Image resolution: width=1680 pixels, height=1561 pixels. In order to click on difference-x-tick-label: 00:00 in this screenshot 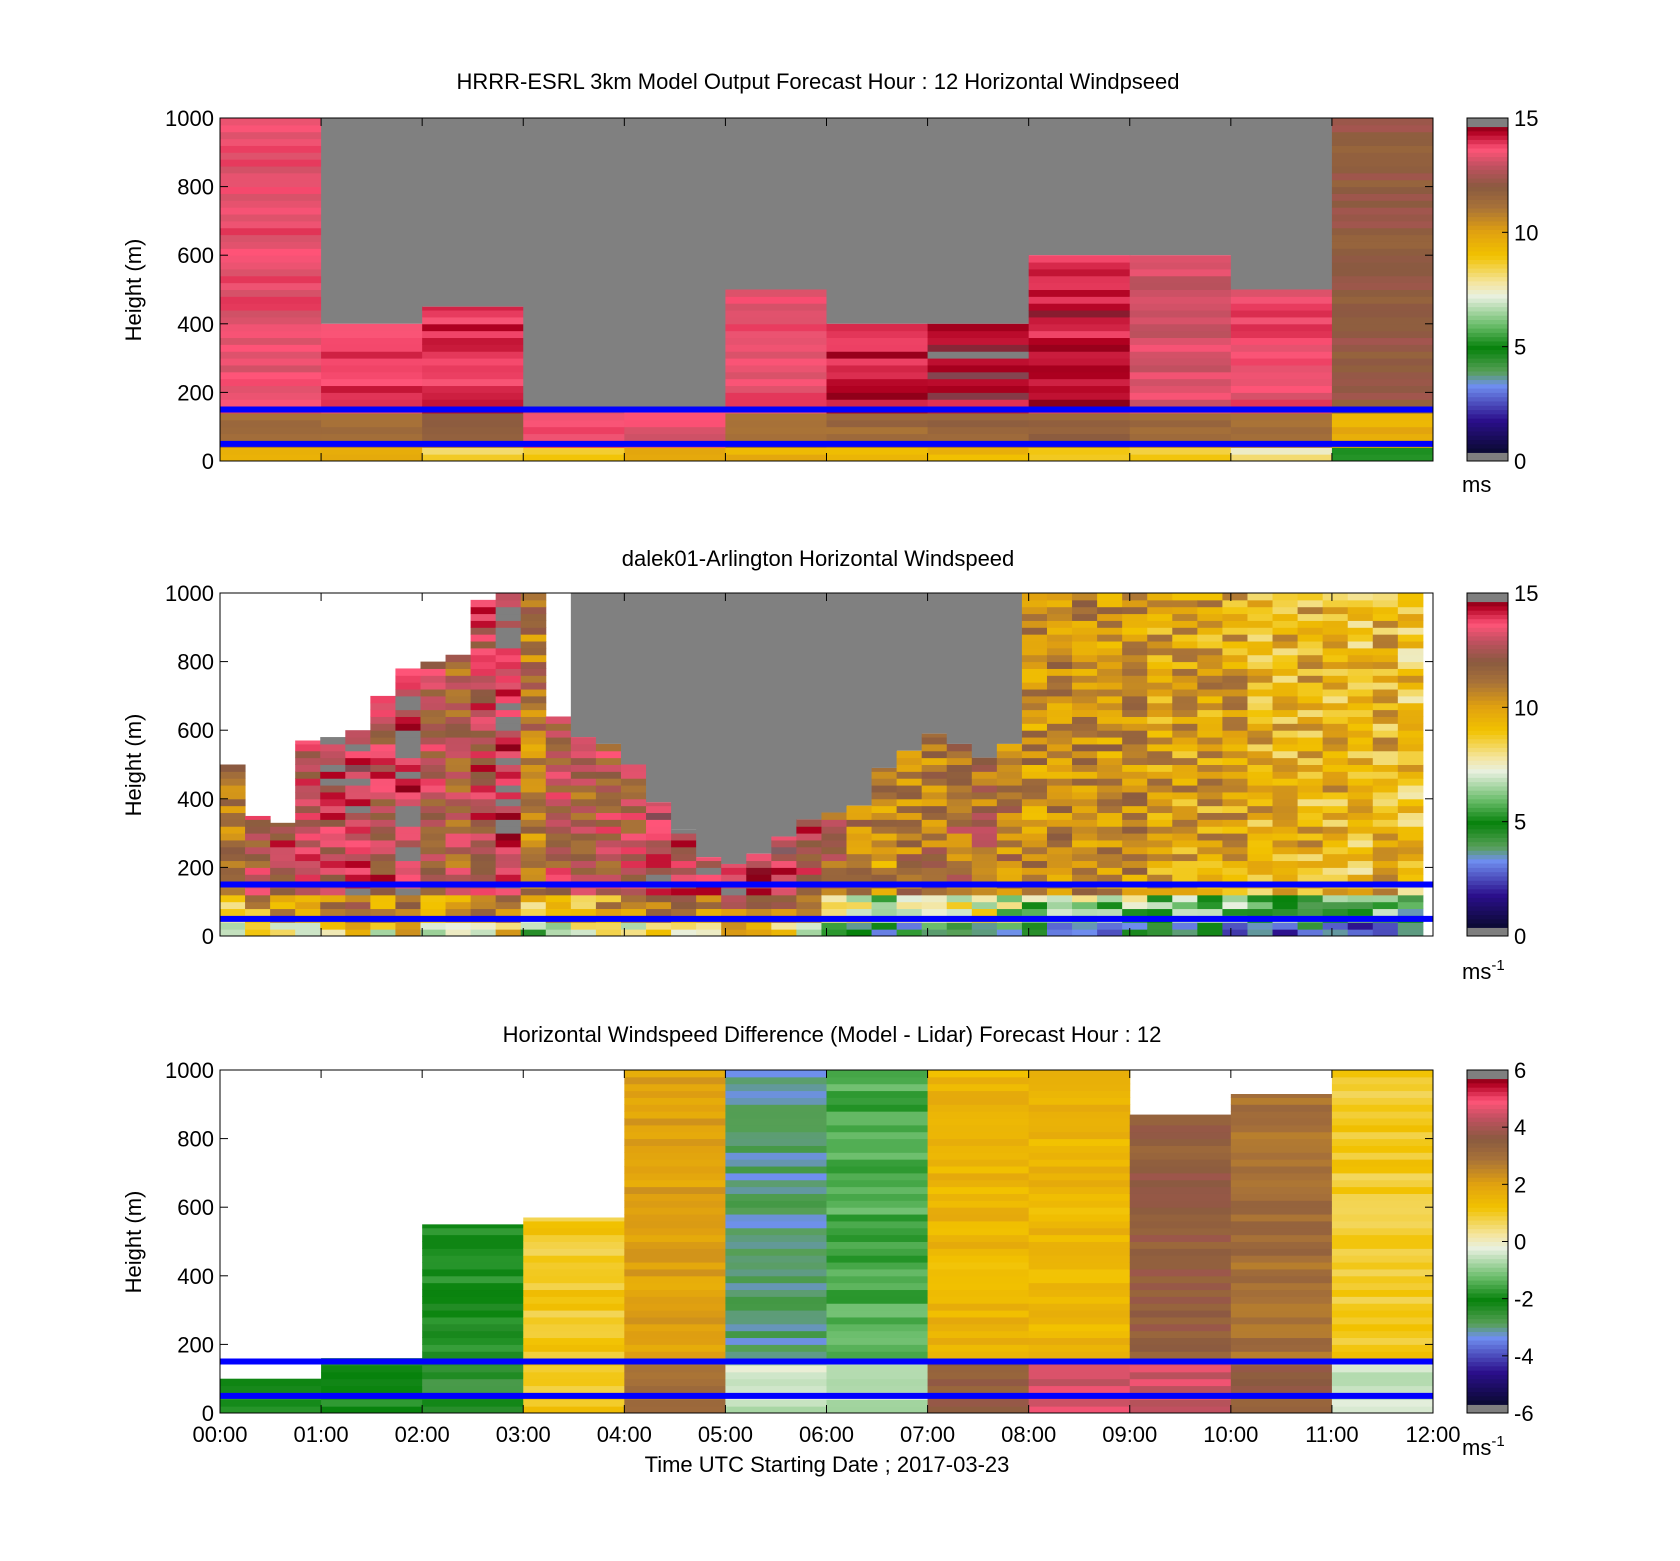, I will do `click(219, 1434)`.